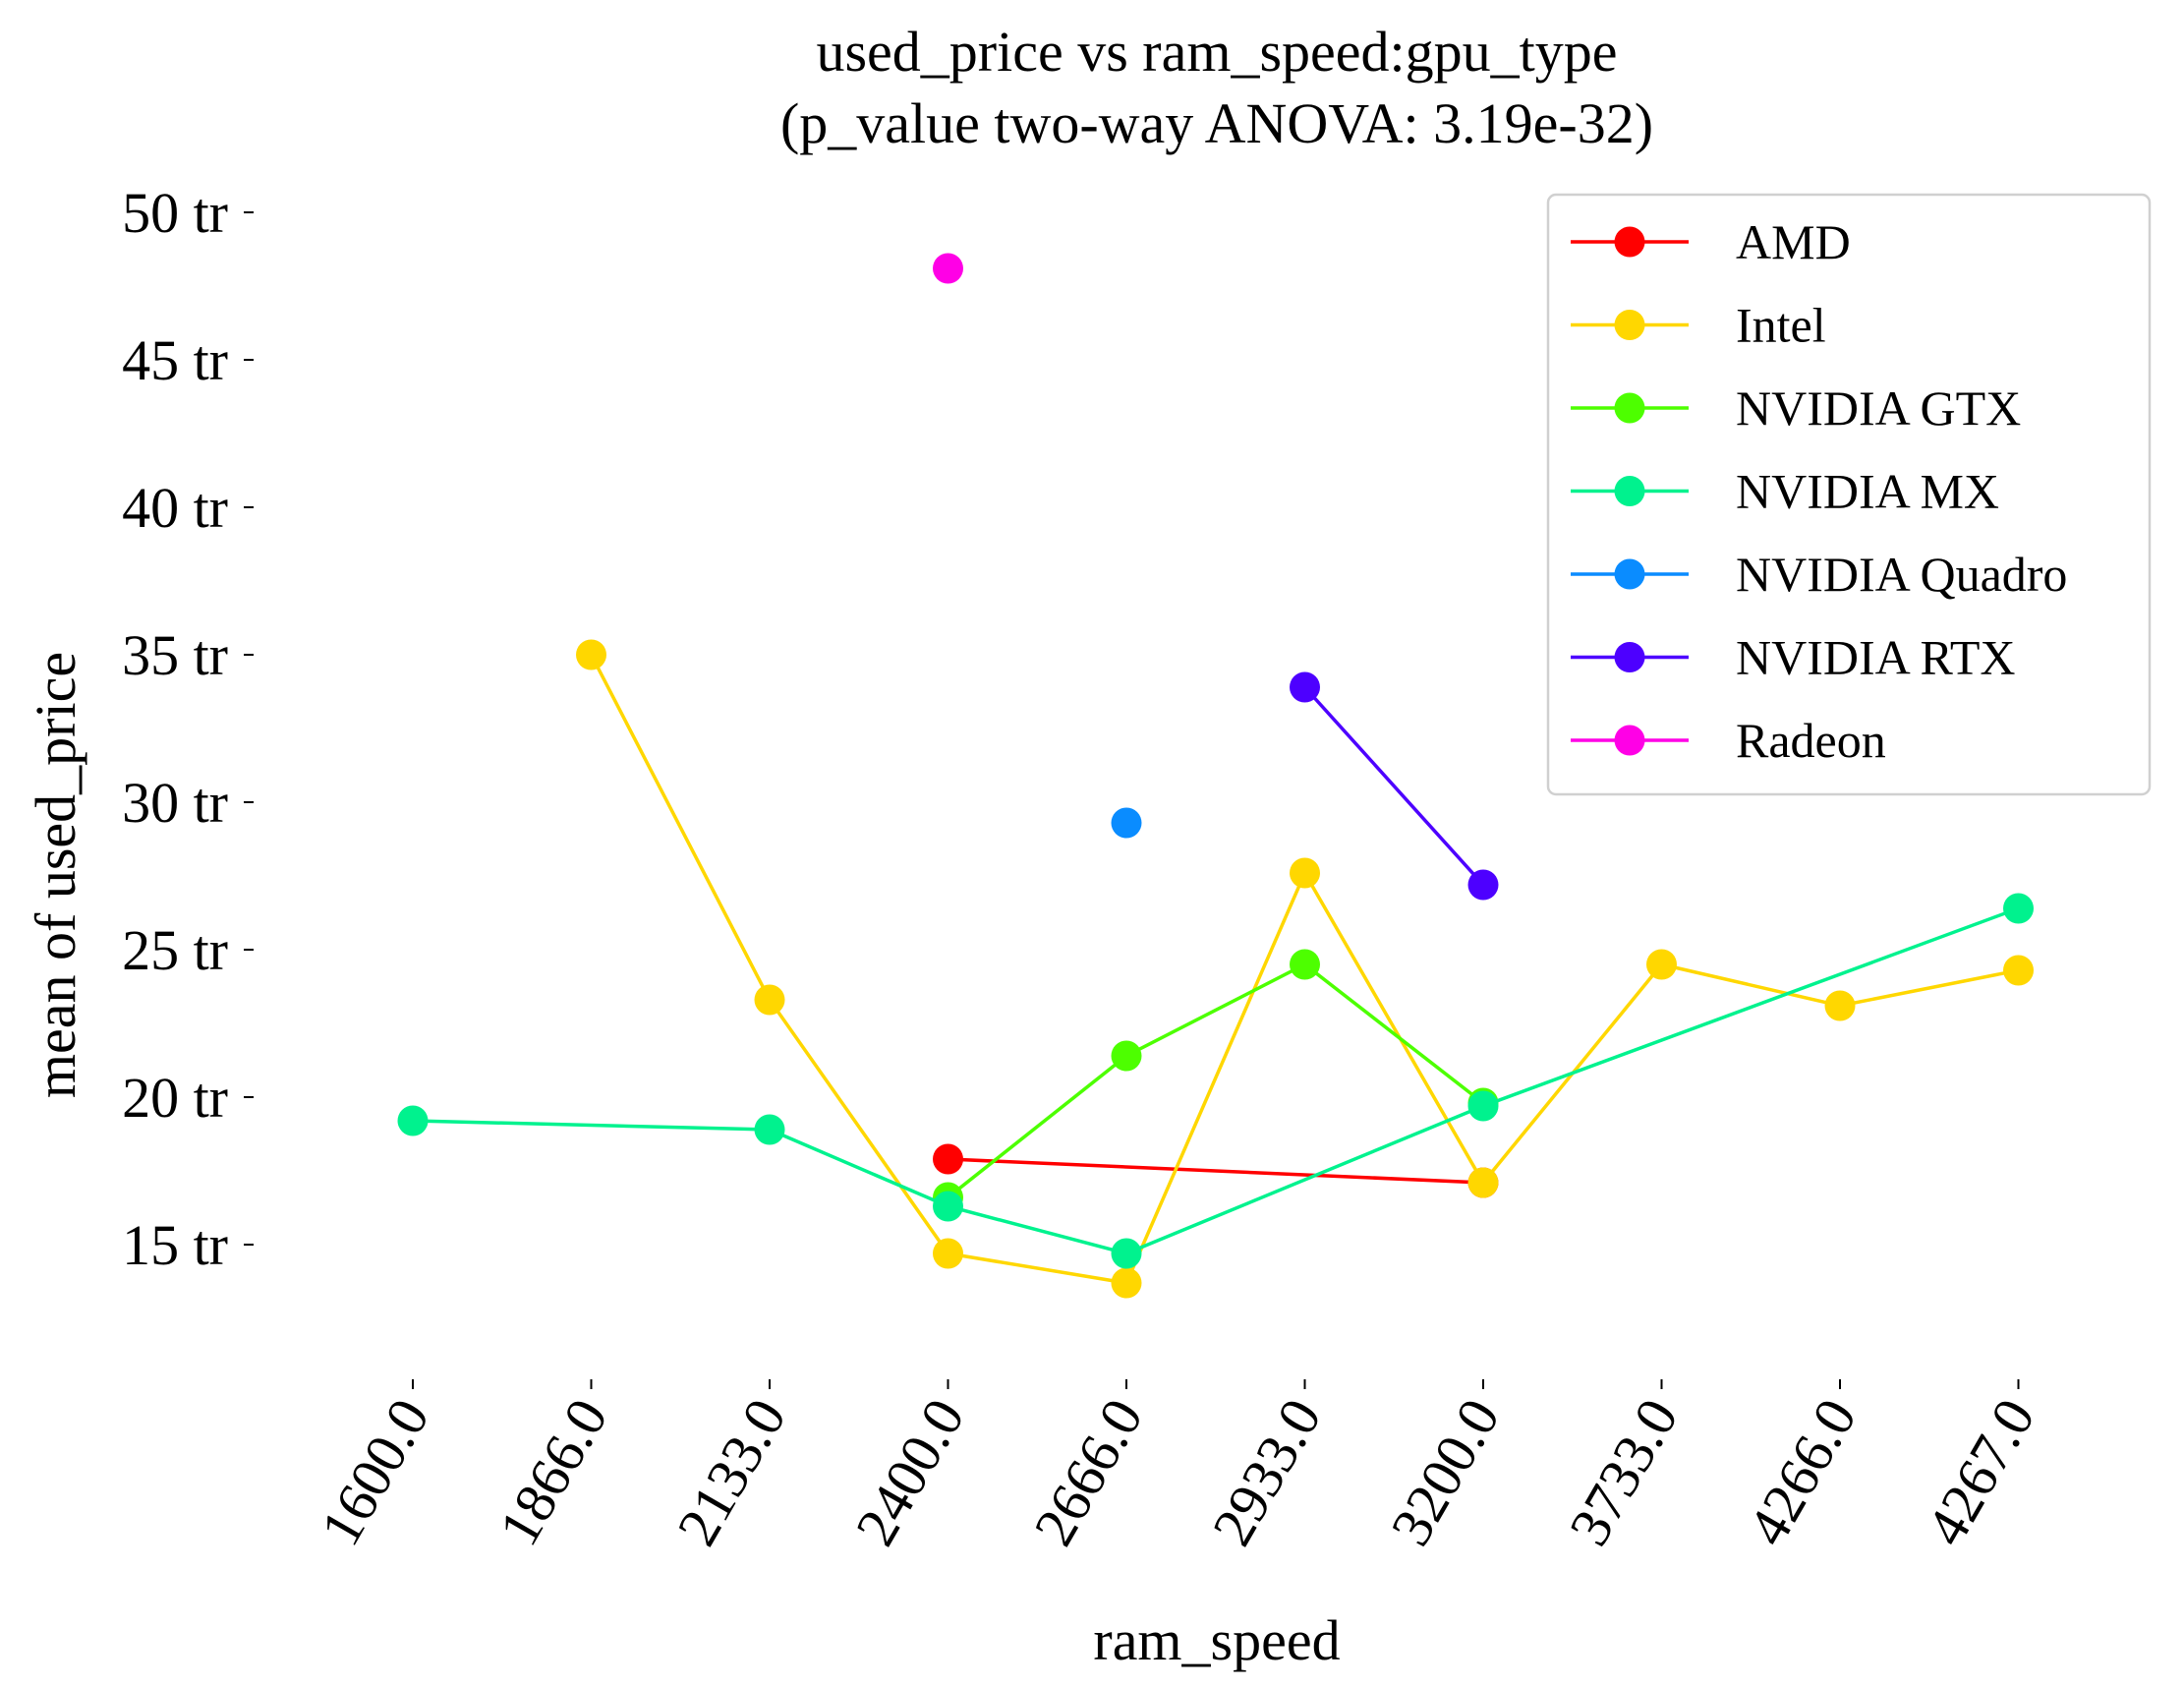  I want to click on series-line-amd, so click(1216, 1171).